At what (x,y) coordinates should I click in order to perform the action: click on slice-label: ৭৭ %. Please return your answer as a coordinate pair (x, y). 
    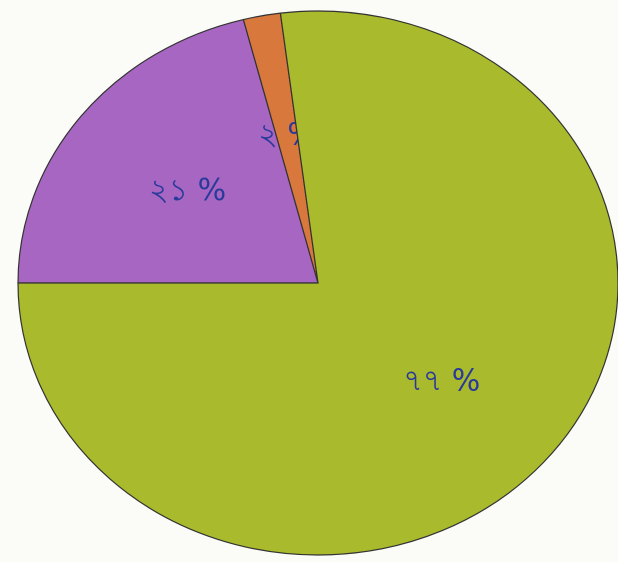
    Looking at the image, I should click on (441, 380).